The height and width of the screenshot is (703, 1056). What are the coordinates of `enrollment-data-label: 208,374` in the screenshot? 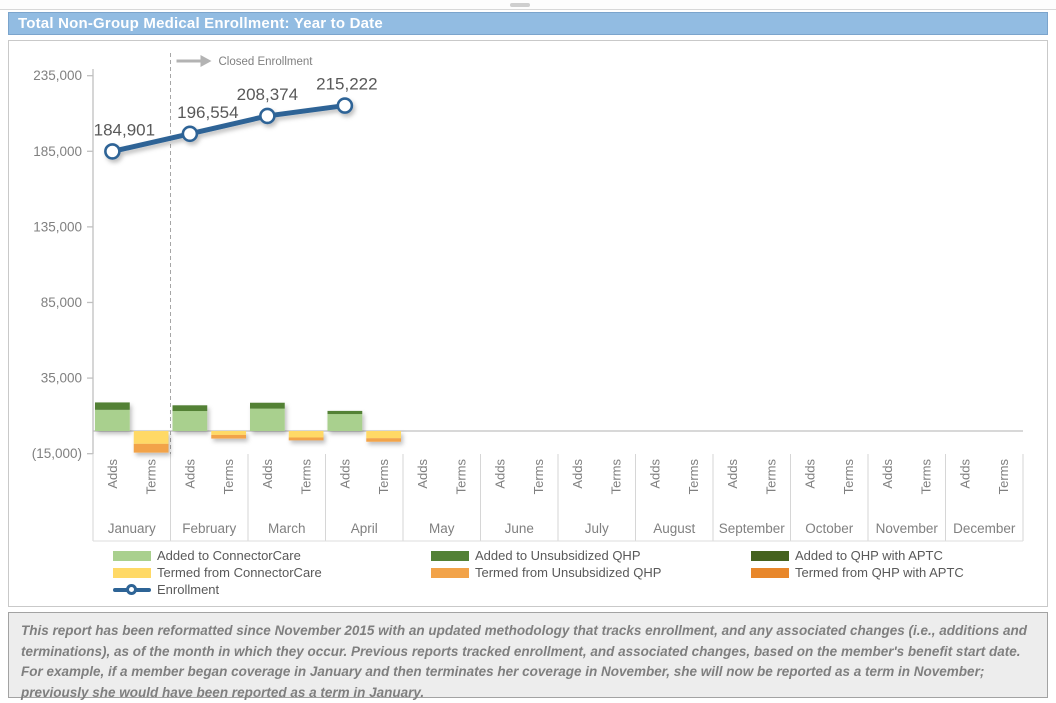 It's located at (267, 94).